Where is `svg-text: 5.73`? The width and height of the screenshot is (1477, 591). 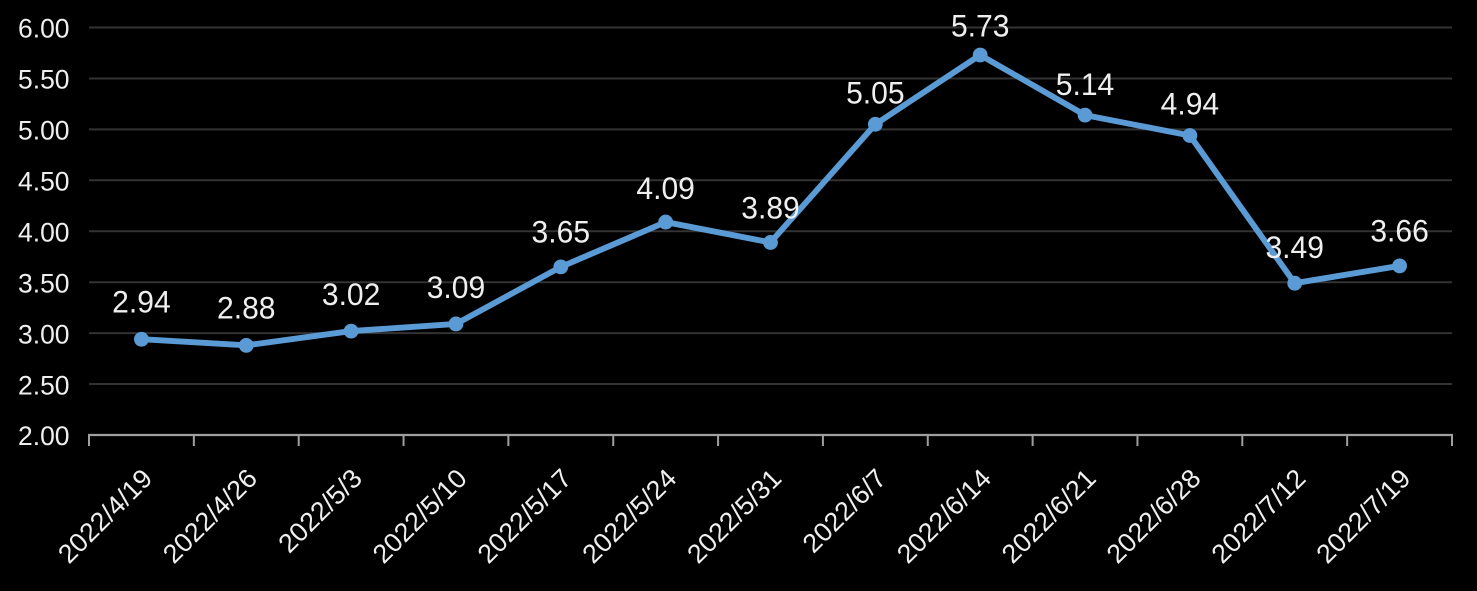
svg-text: 5.73 is located at coordinates (980, 25).